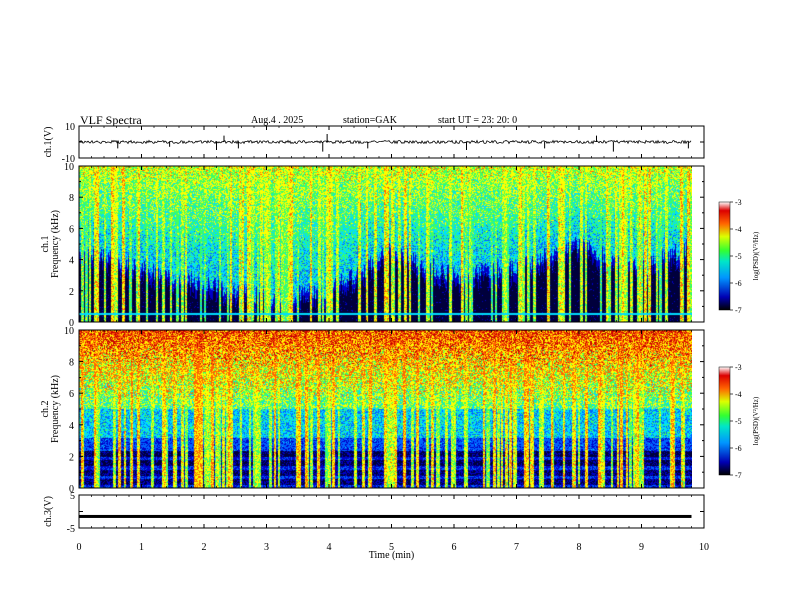 This screenshot has height=612, width=792. What do you see at coordinates (641, 547) in the screenshot?
I see `x-tick-label: 9` at bounding box center [641, 547].